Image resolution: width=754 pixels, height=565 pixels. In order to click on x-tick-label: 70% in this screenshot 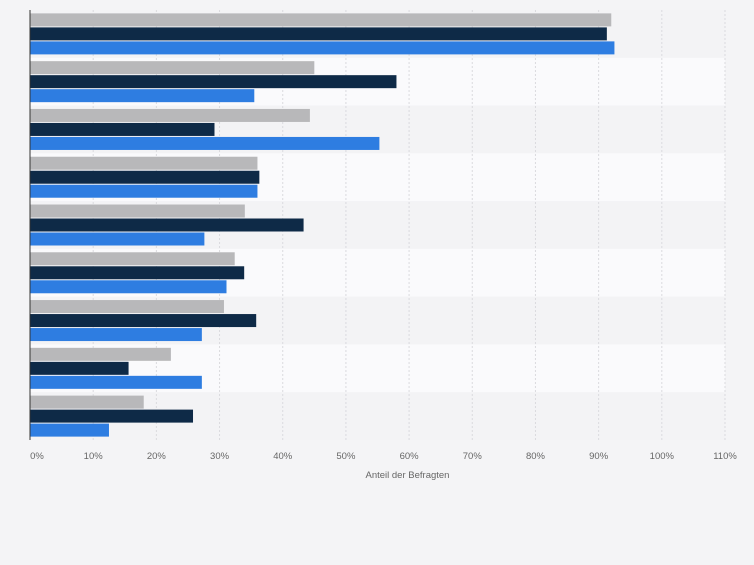, I will do `click(473, 456)`.